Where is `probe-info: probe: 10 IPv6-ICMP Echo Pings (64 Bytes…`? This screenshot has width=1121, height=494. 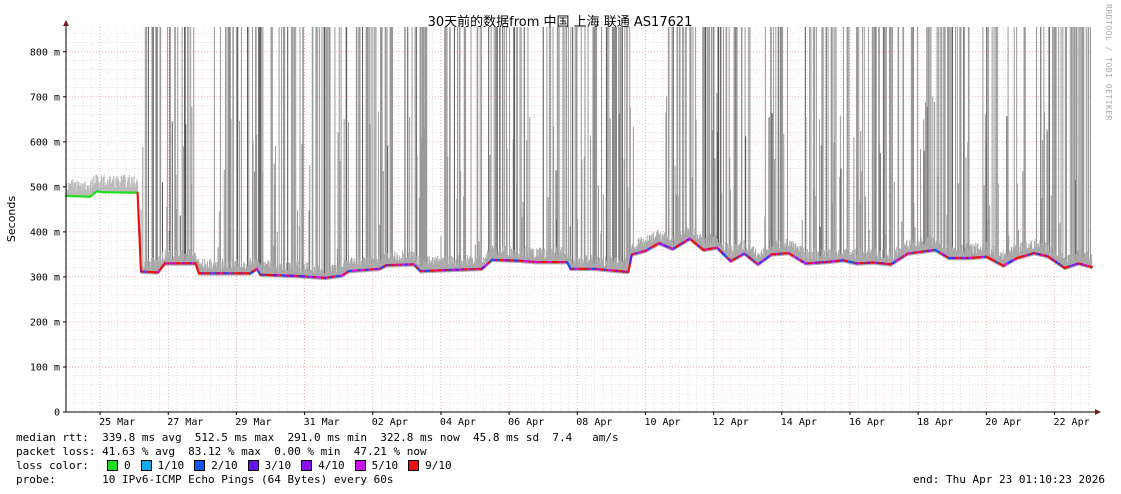 probe-info: probe: 10 IPv6-ICMP Echo Pings (64 Bytes… is located at coordinates (205, 479).